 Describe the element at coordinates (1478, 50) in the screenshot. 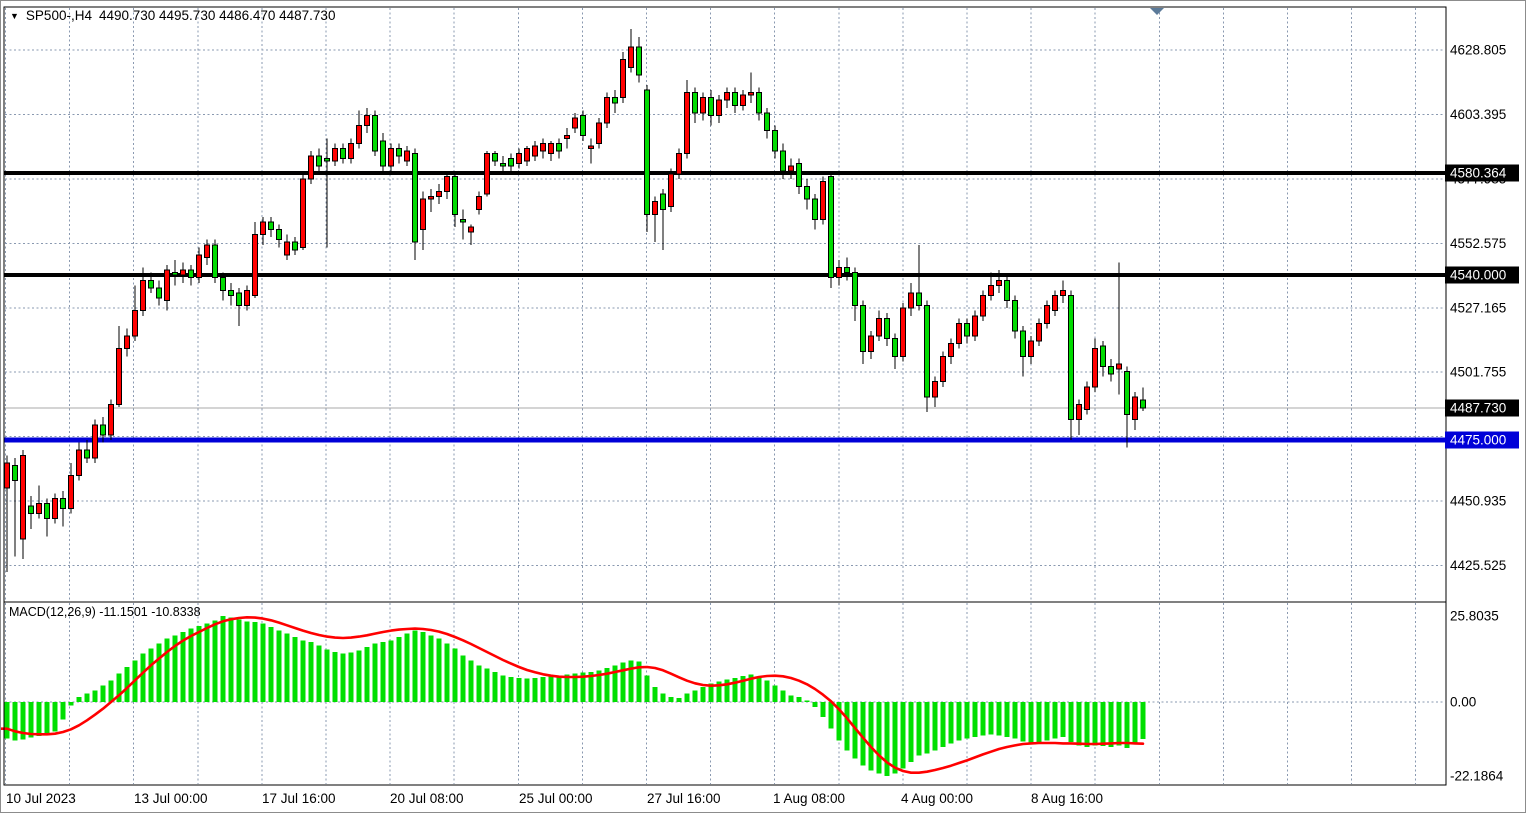

I see `price-tick-label: 4628.805` at that location.